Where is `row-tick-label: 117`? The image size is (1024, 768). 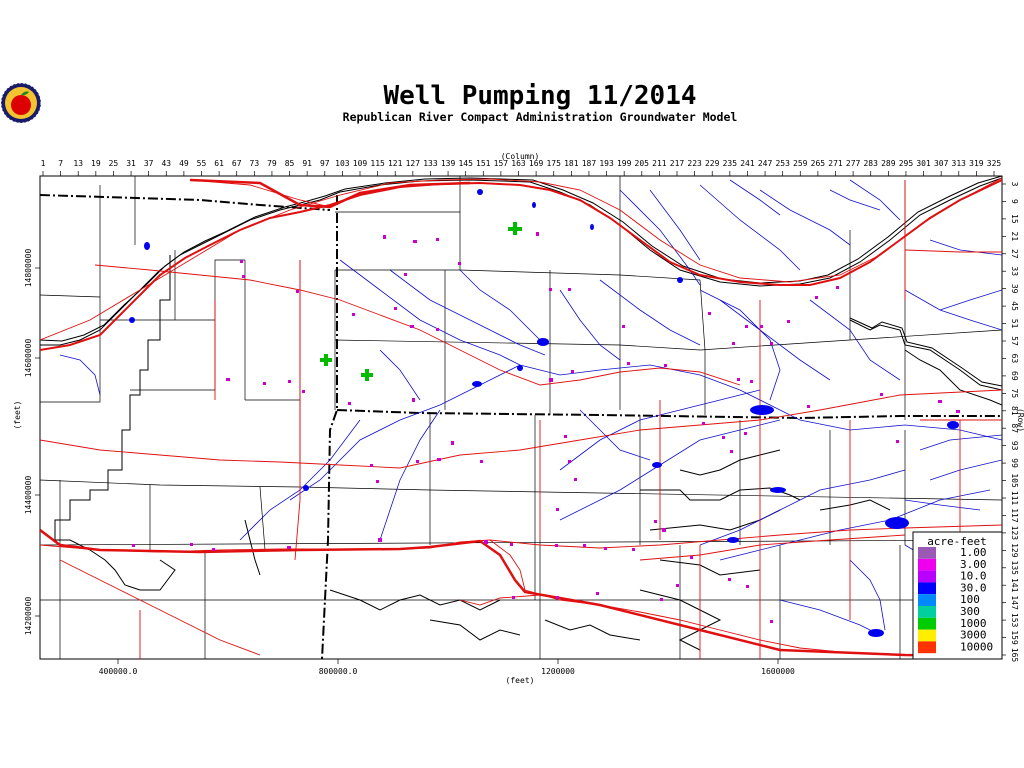
row-tick-label: 117 is located at coordinates (1014, 515).